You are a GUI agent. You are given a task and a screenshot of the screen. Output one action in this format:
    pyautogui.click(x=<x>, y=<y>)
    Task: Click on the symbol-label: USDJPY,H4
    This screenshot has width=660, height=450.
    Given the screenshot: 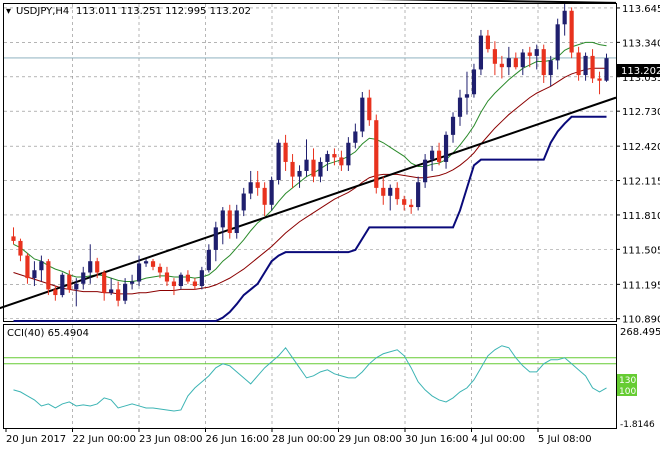 What is the action you would take?
    pyautogui.click(x=42, y=11)
    